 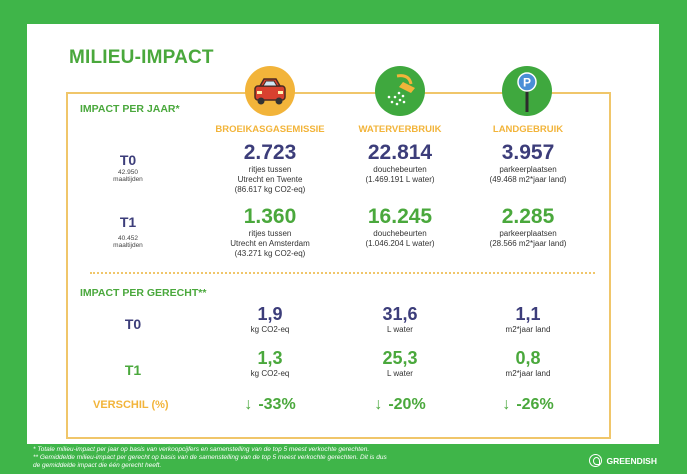 I want to click on difference-water: ↓ -20%, so click(x=400, y=405).